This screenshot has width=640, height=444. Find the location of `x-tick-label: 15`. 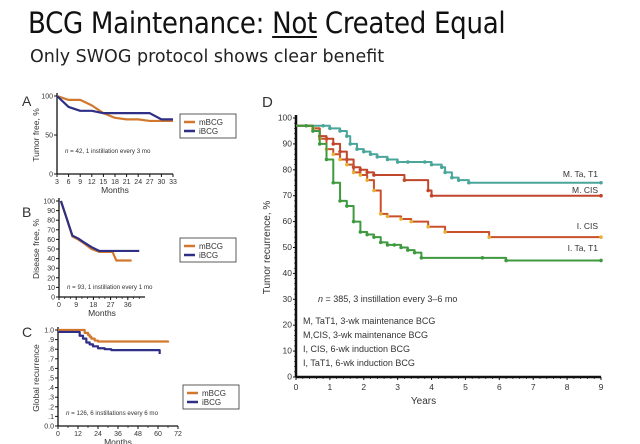

x-tick-label: 15 is located at coordinates (104, 182).